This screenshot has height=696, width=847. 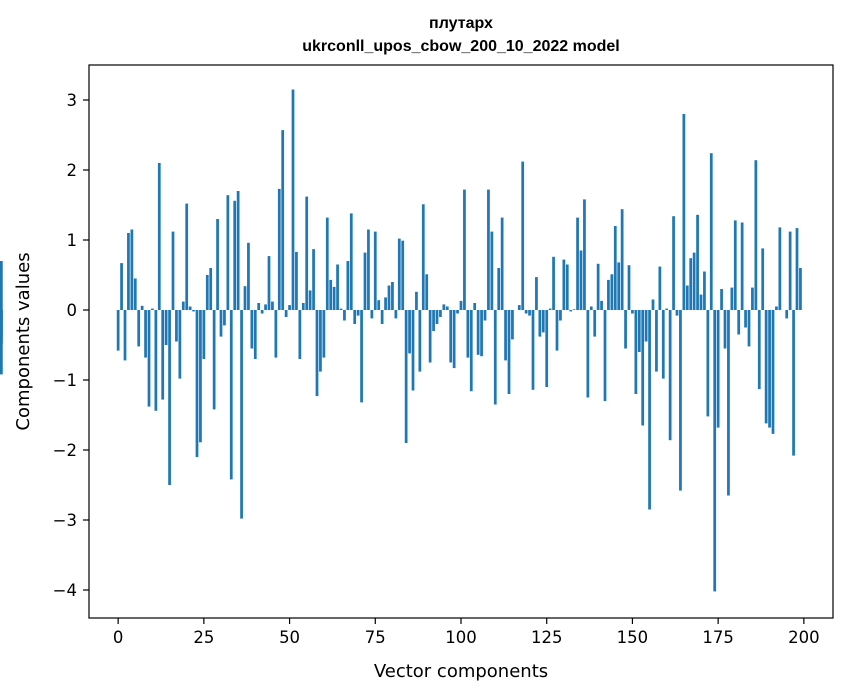 What do you see at coordinates (461, 671) in the screenshot?
I see `x-axis-label: Vector components` at bounding box center [461, 671].